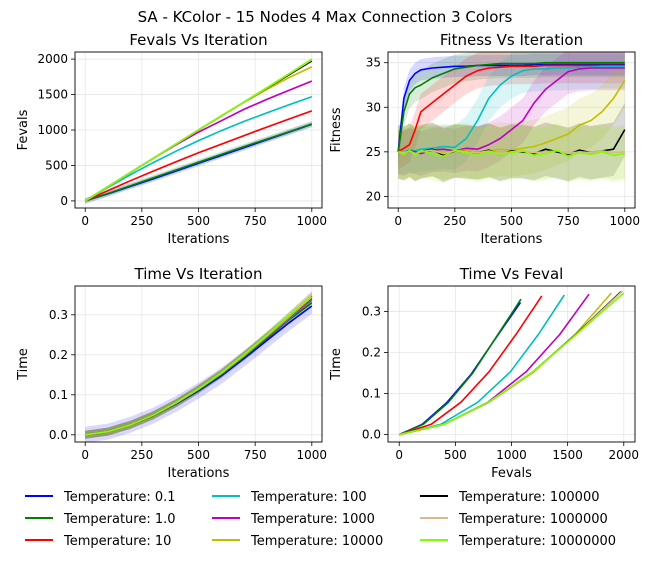 The height and width of the screenshot is (562, 651). What do you see at coordinates (373, 63) in the screenshot?
I see `y-tick-label-3: 35` at bounding box center [373, 63].